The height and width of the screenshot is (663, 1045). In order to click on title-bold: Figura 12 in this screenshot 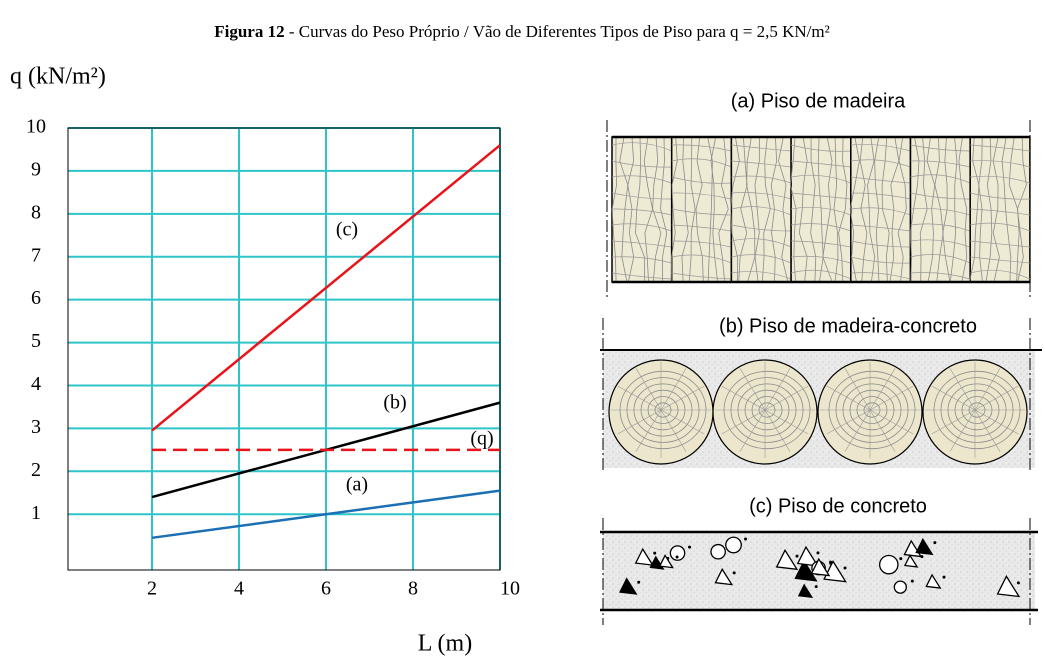, I will do `click(249, 31)`.